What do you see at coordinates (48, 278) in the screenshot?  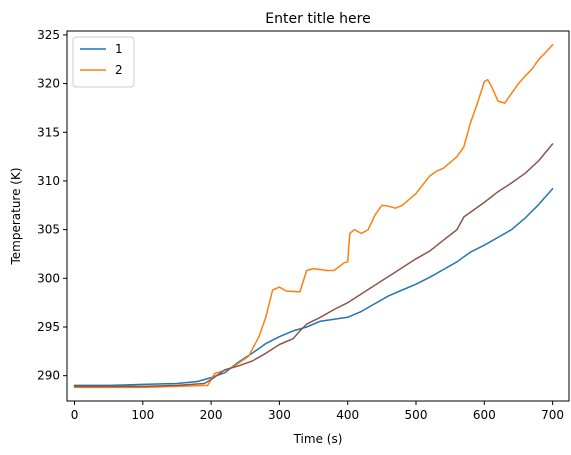 I see `y-tick-label: 300` at bounding box center [48, 278].